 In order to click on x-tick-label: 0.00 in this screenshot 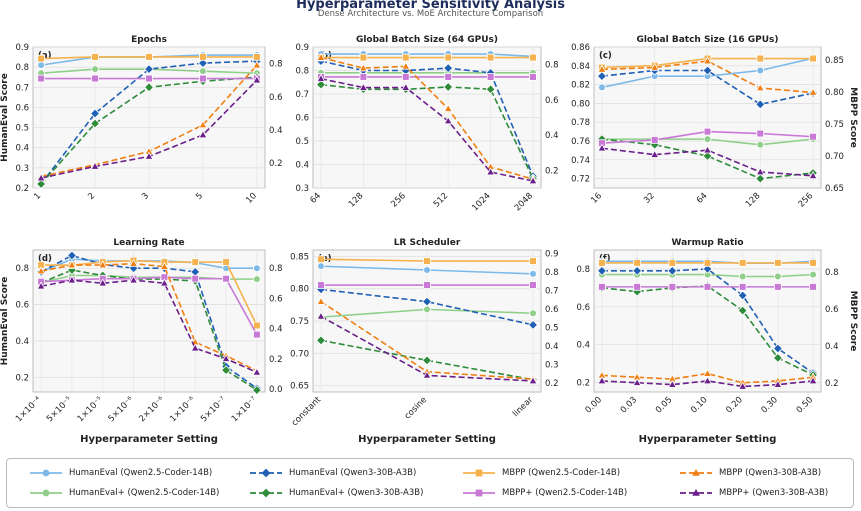, I will do `click(594, 405)`.